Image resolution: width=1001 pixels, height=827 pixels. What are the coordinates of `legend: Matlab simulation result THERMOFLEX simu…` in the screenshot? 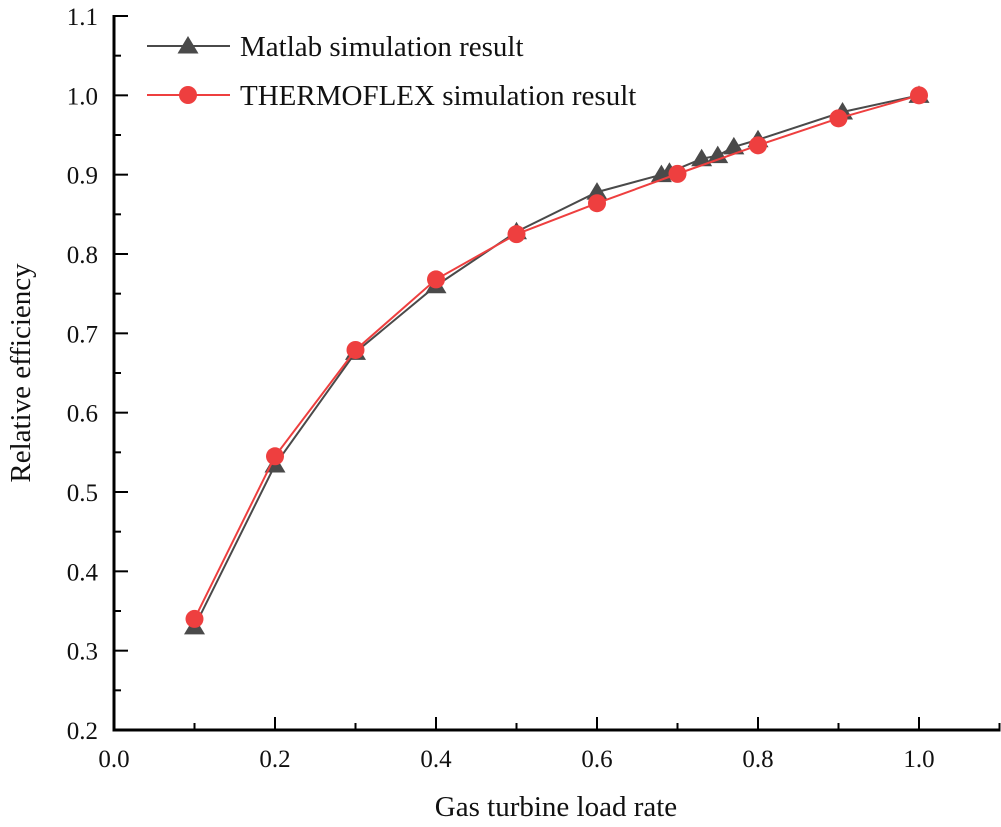 It's located at (391, 71).